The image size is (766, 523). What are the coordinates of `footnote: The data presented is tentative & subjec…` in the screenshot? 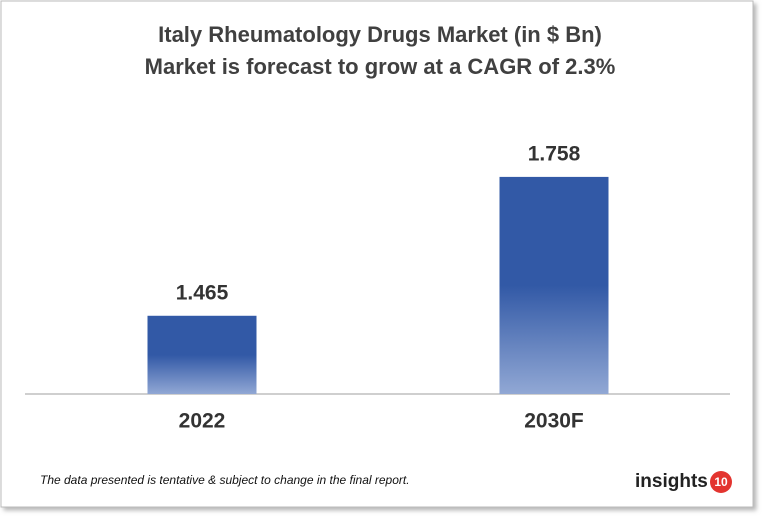 It's located at (225, 480).